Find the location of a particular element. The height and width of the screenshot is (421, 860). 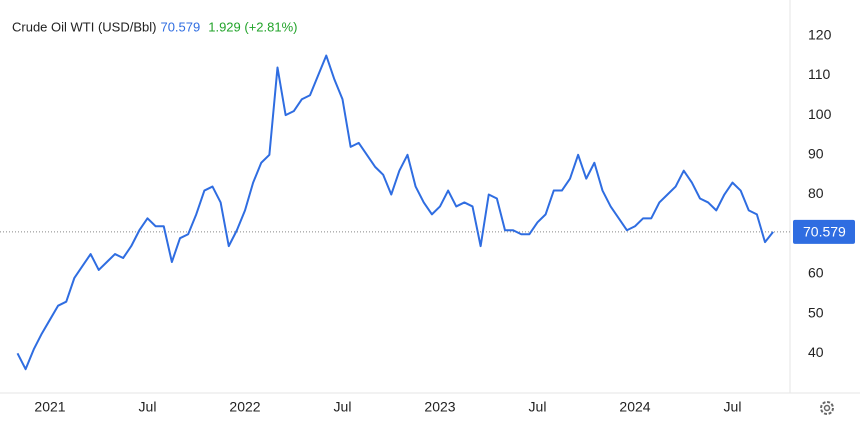

x-tick-label: 2023 is located at coordinates (439, 407).